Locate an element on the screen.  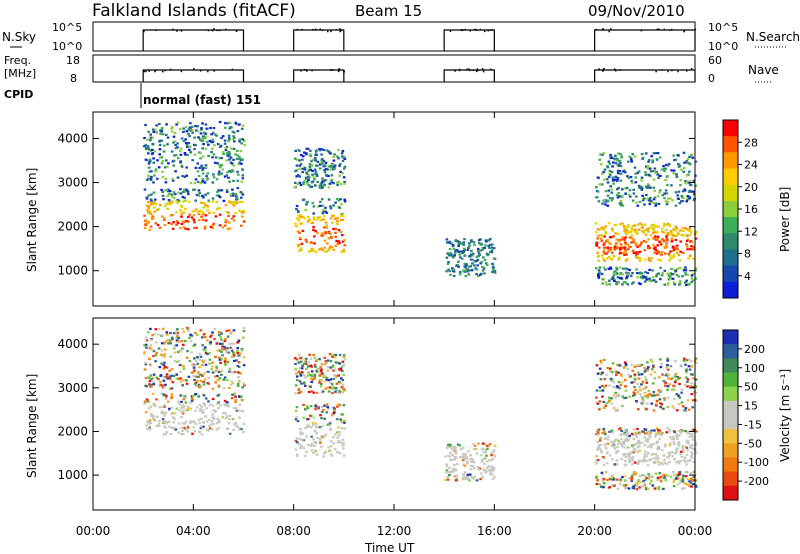
colorbar-tick-label: -200 is located at coordinates (756, 481).